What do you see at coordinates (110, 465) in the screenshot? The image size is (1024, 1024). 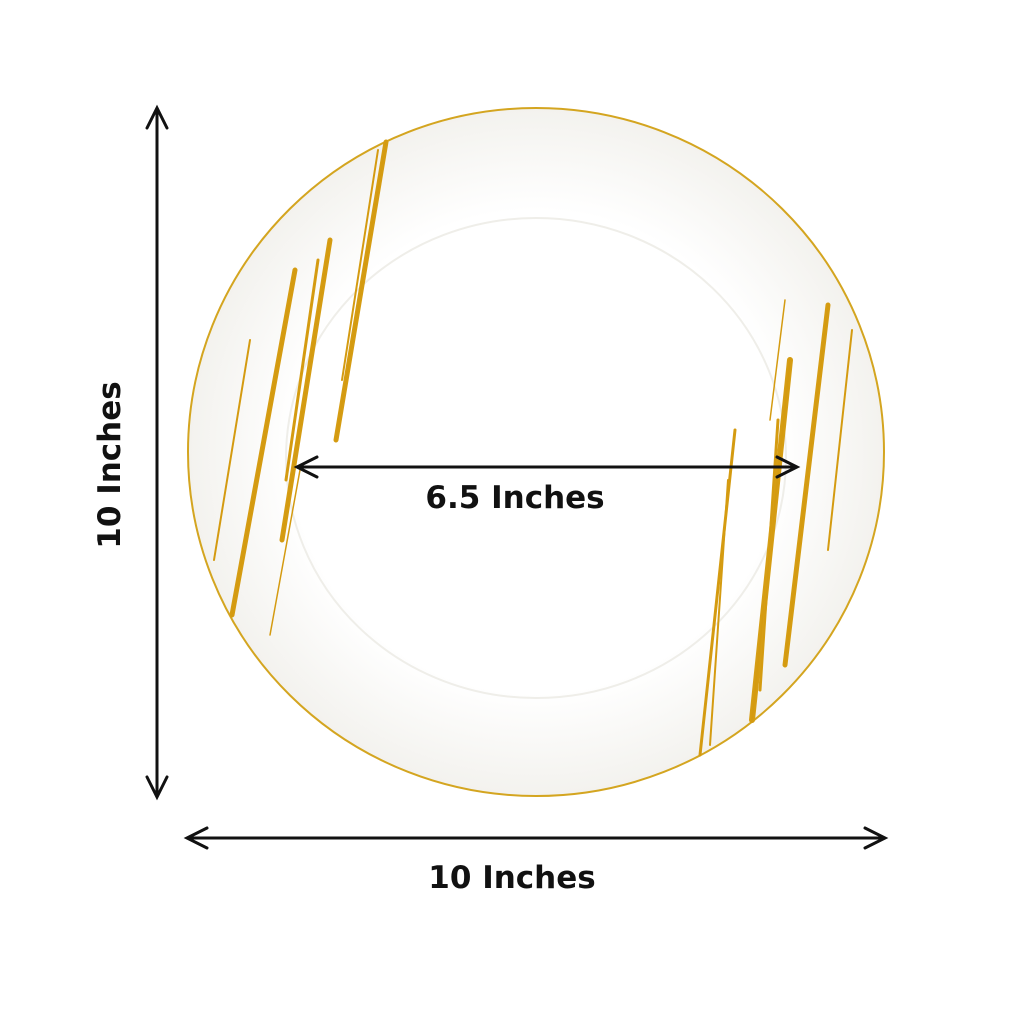 I see `height-label: 10 Inches` at bounding box center [110, 465].